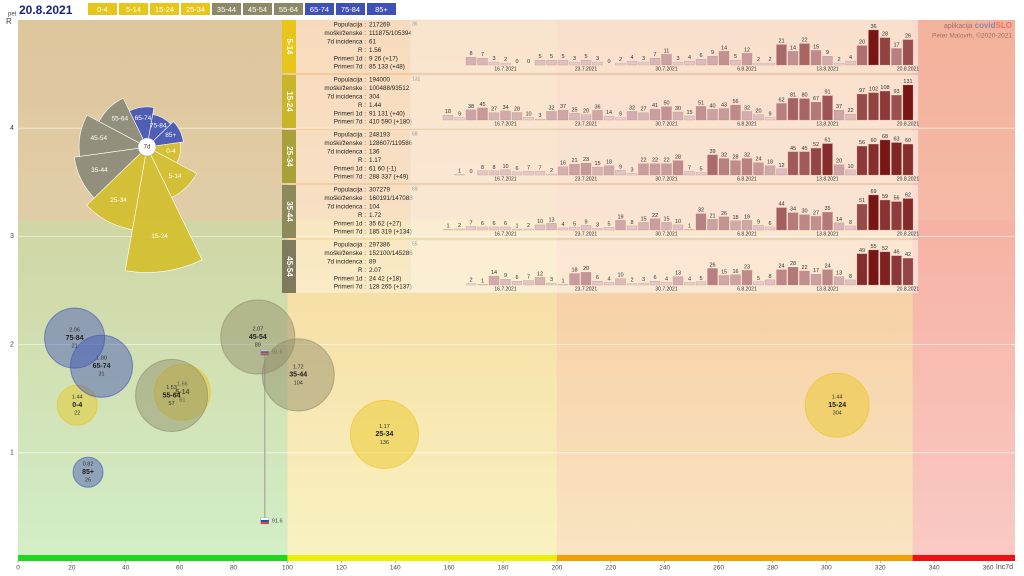 The image size is (1024, 576). Describe the element at coordinates (540, 274) in the screenshot. I see `bar-label: 12` at that location.